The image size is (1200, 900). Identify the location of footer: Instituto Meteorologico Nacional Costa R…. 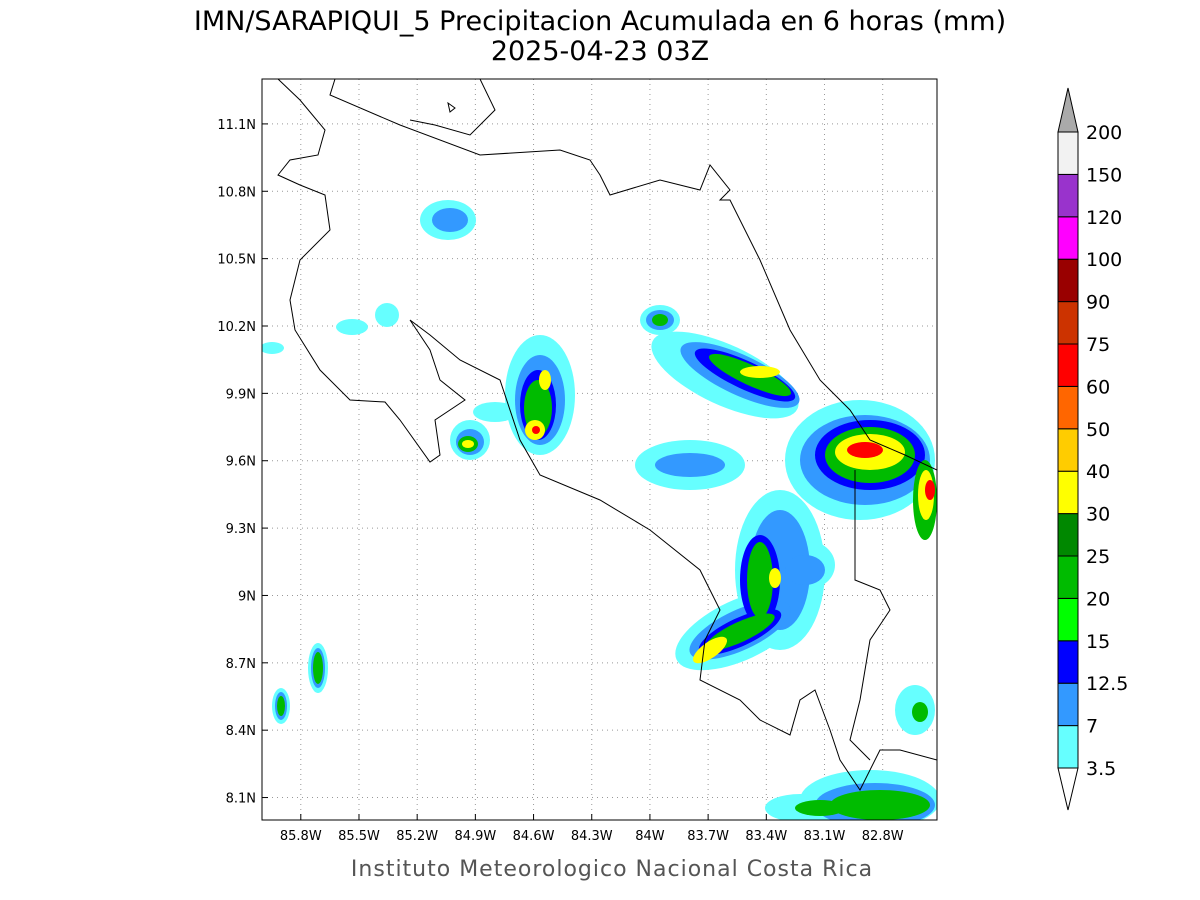
(612, 869).